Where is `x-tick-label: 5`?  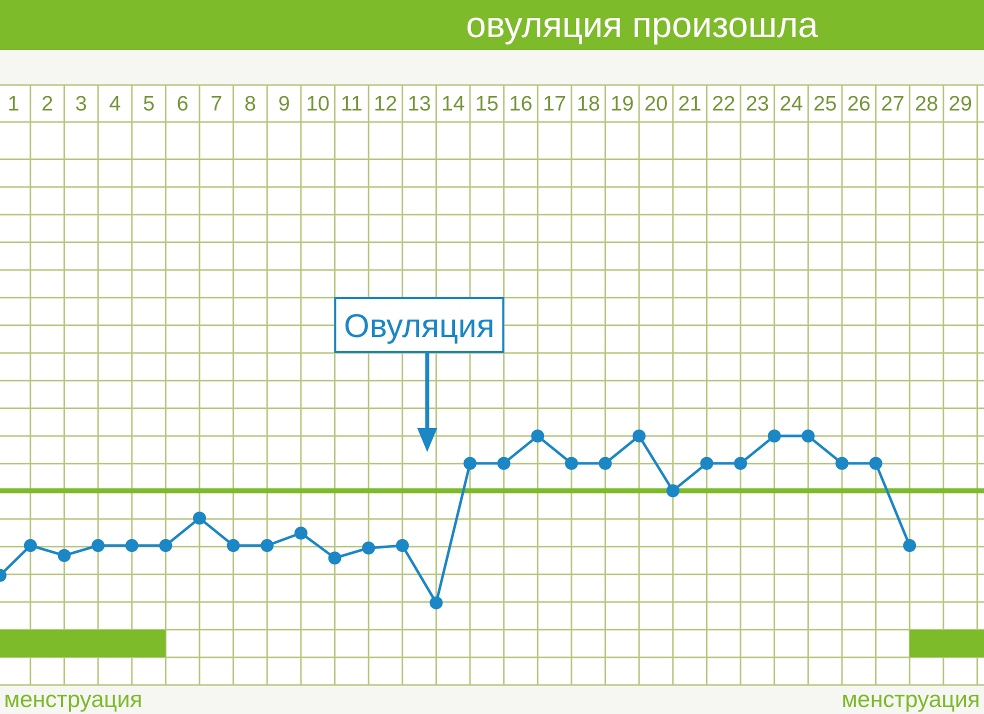
x-tick-label: 5 is located at coordinates (148, 104).